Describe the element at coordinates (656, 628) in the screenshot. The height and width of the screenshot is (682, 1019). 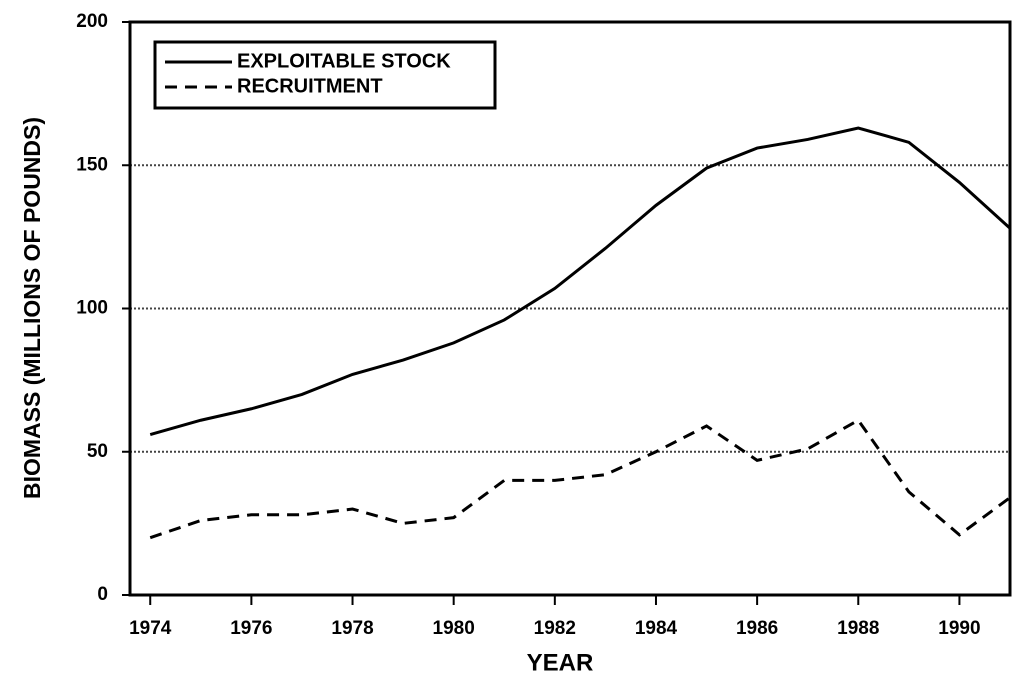
I see `x-tick-label: 1984` at that location.